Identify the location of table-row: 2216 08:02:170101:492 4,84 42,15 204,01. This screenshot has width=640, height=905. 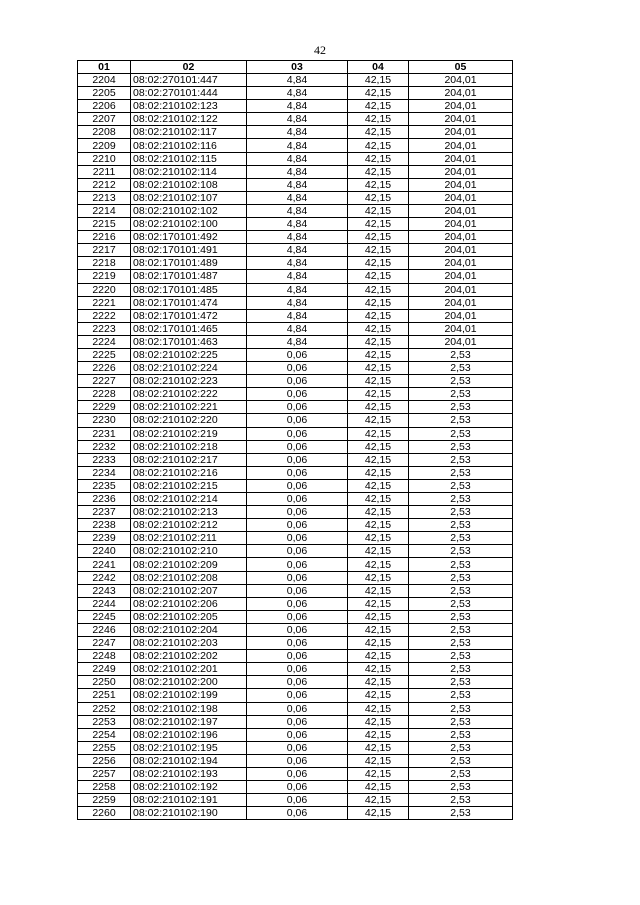
(295, 237).